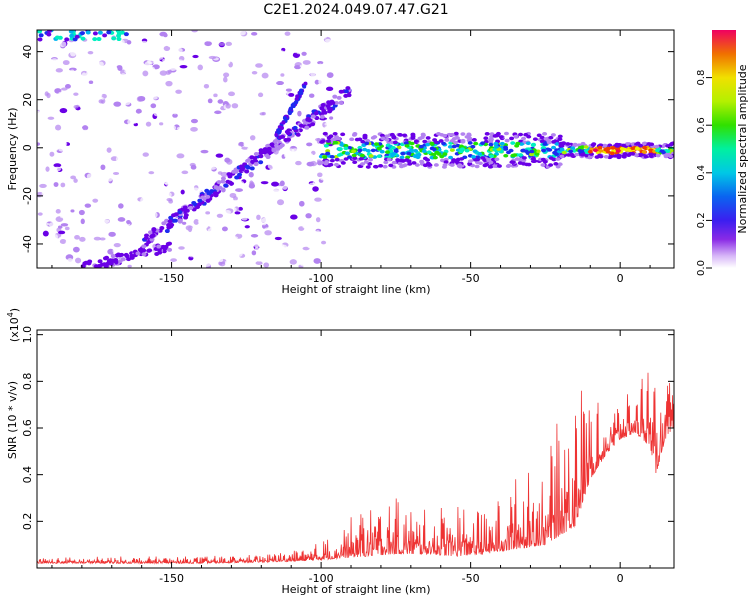 This screenshot has height=600, width=750. Describe the element at coordinates (742, 148) in the screenshot. I see `colorbar-label: Normalized spectral amplitude` at that location.